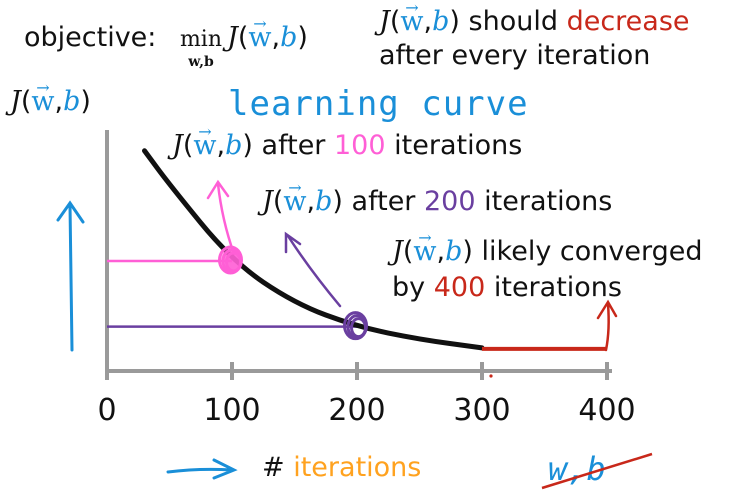 Image resolution: width=733 pixels, height=498 pixels. I want to click on annotation-400: J(w,b) likely converged, so click(547, 245).